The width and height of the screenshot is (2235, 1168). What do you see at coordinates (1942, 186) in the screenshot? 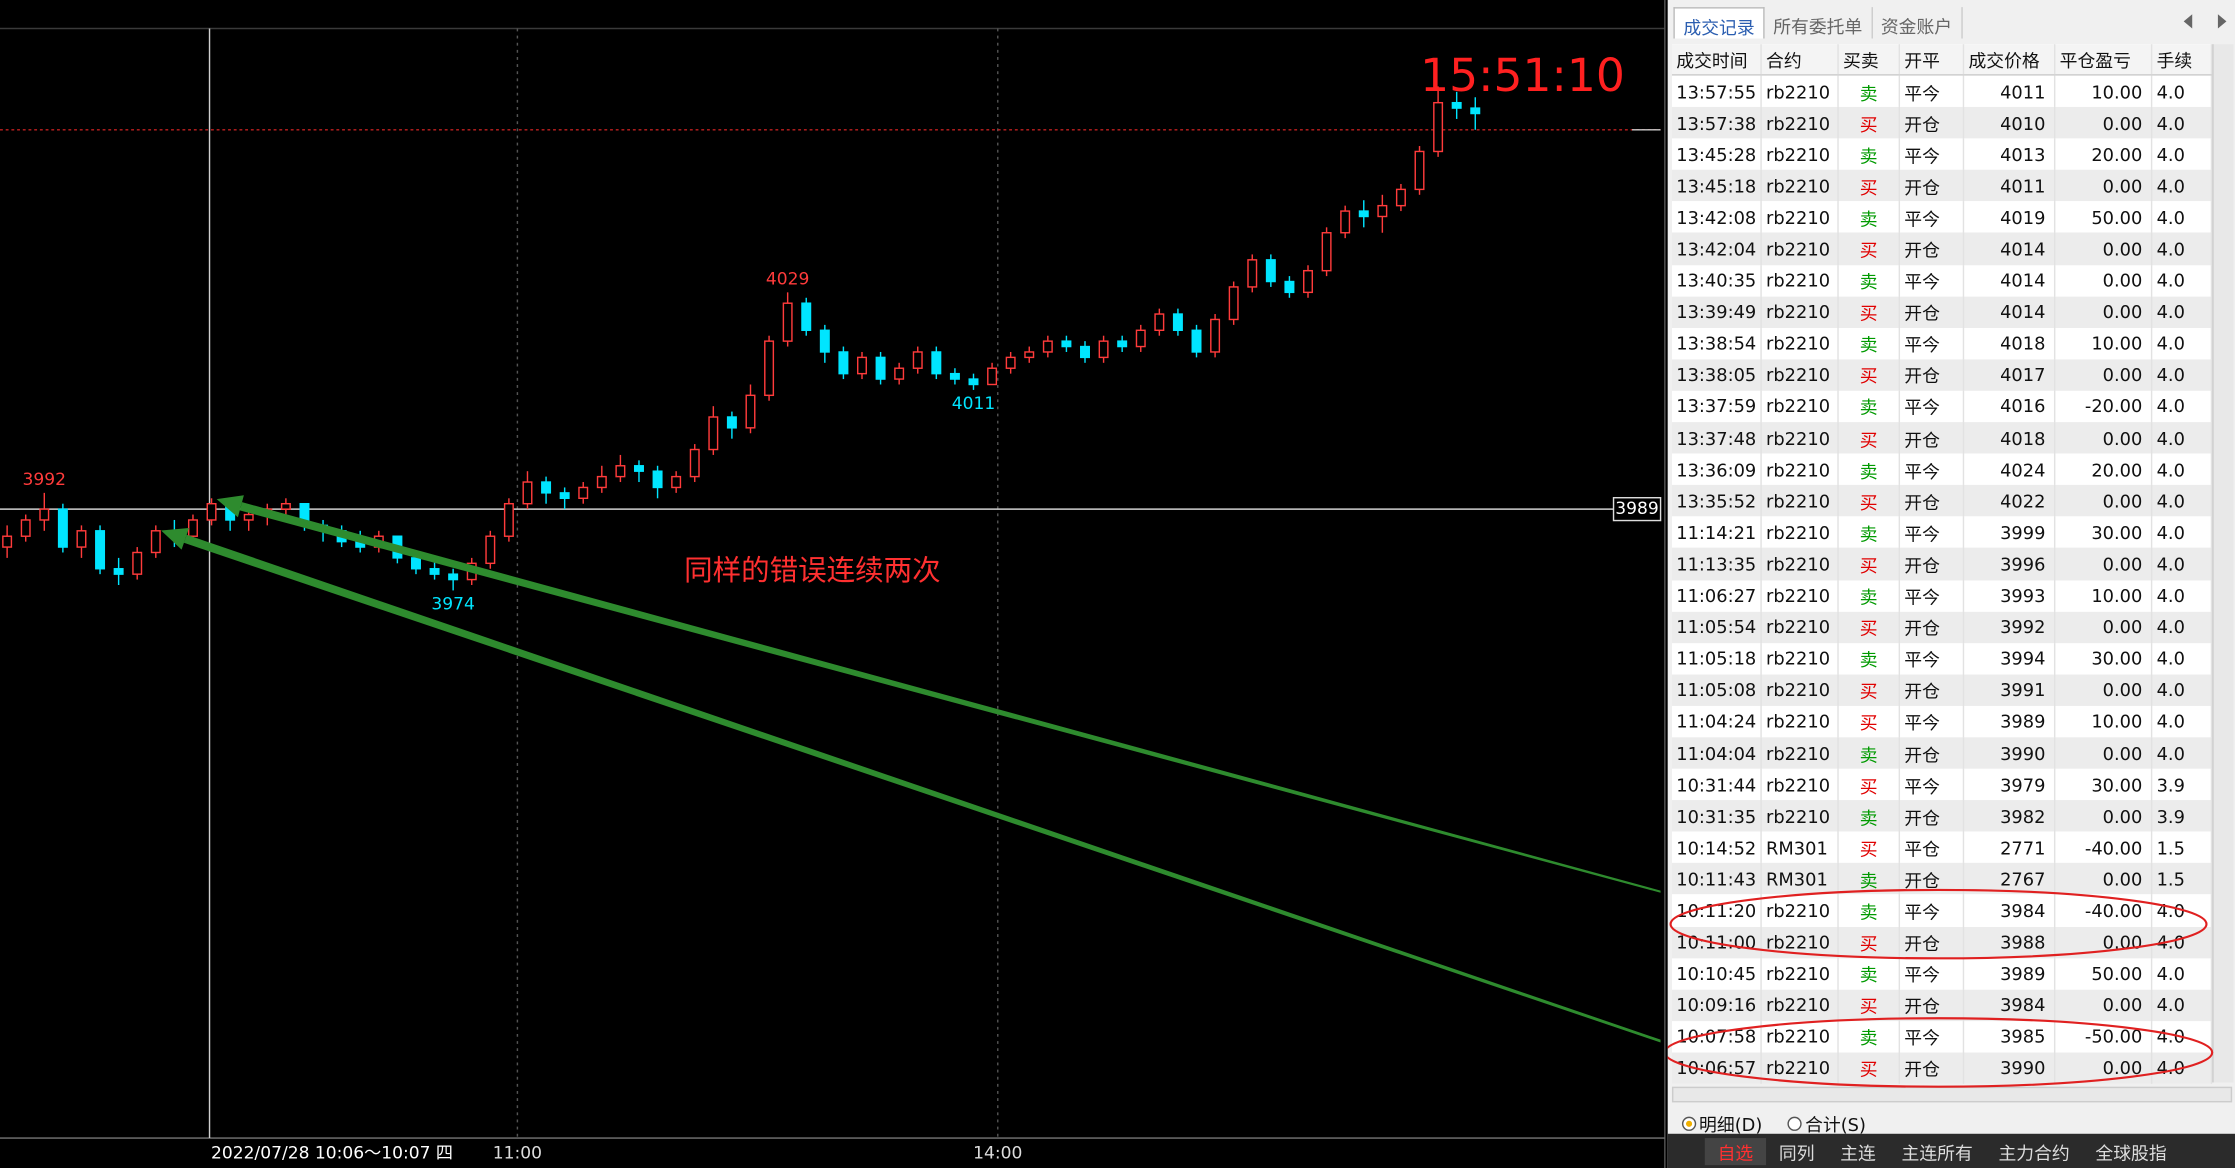
I see `table-row: 13:45:18 rb2210 买开仓 4011 0.00 4.0` at bounding box center [1942, 186].